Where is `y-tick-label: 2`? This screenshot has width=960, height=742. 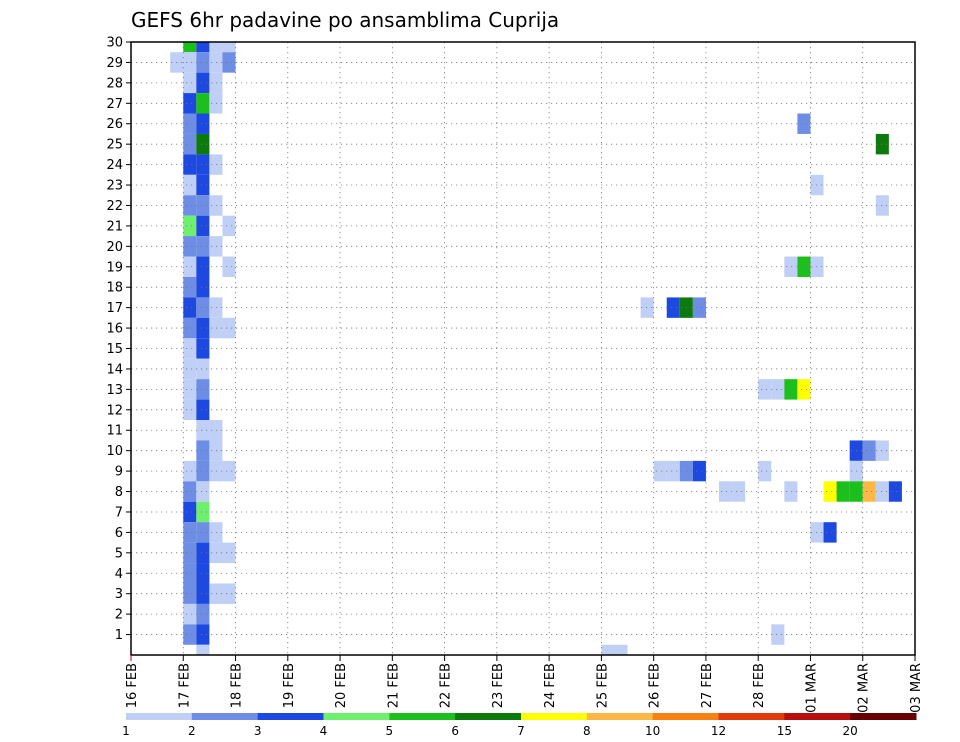 y-tick-label: 2 is located at coordinates (119, 615).